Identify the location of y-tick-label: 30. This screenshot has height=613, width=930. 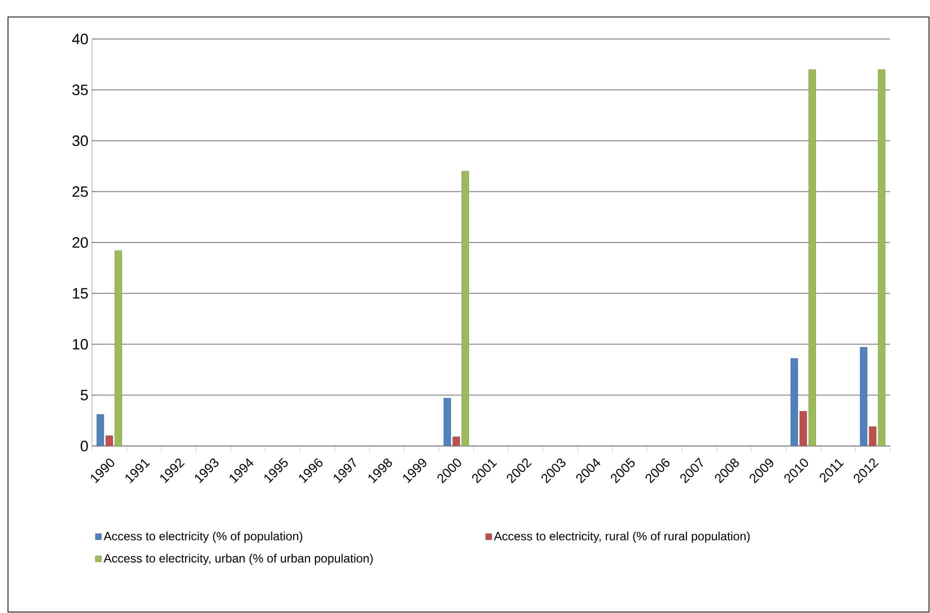
(80, 140).